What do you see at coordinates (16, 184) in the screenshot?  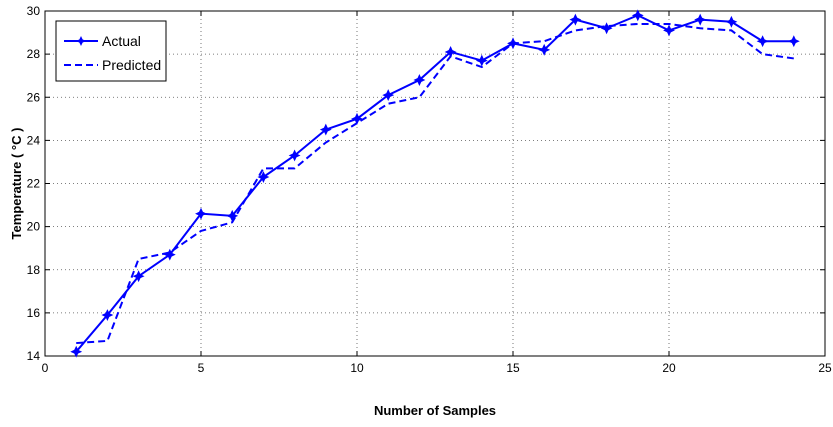 I see `y-axis-title: Temperature ( °C )` at bounding box center [16, 184].